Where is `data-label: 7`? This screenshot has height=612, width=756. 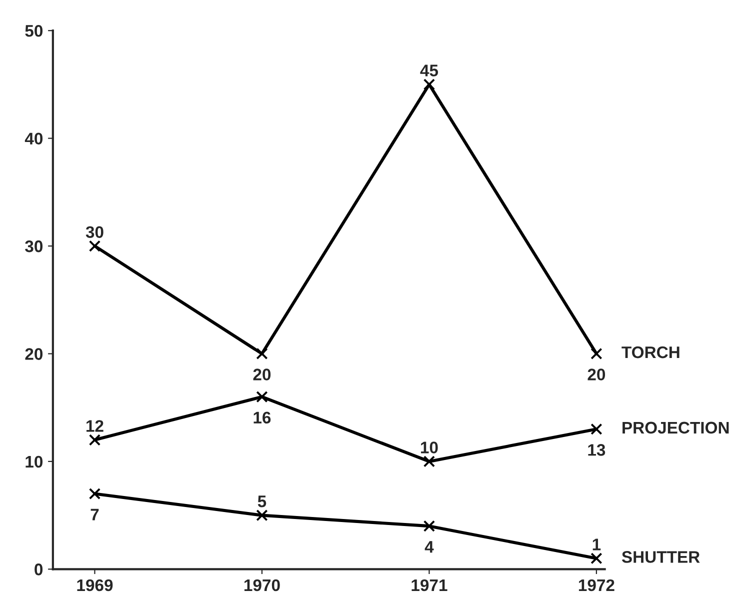
data-label: 7 is located at coordinates (94, 514).